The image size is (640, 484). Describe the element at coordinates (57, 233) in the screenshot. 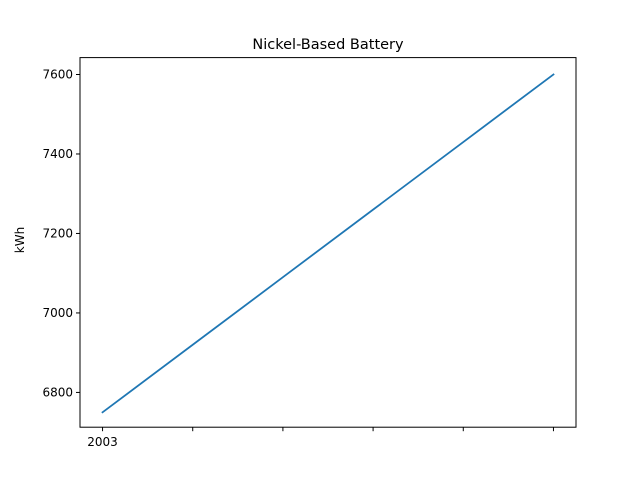

I see `y-tick-label: 7200` at that location.